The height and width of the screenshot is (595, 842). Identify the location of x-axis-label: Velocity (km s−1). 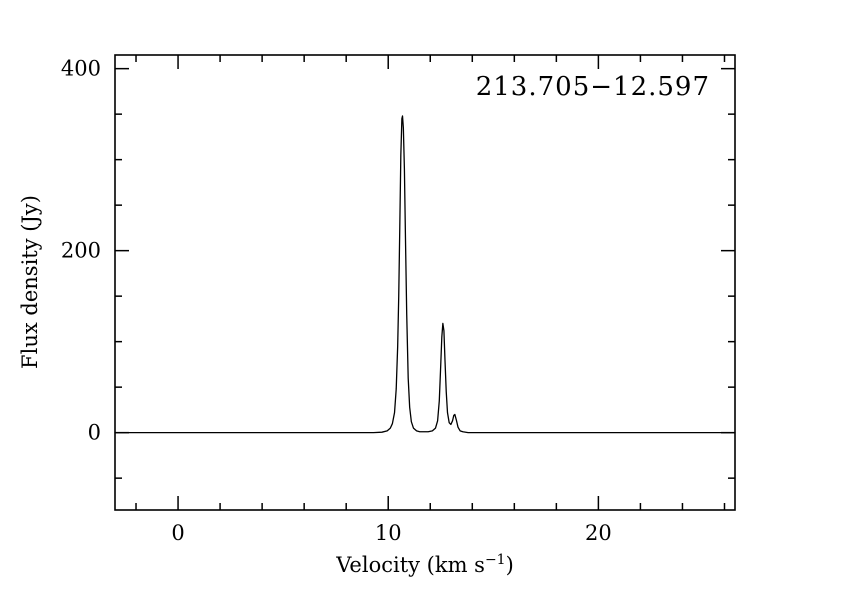
(425, 564).